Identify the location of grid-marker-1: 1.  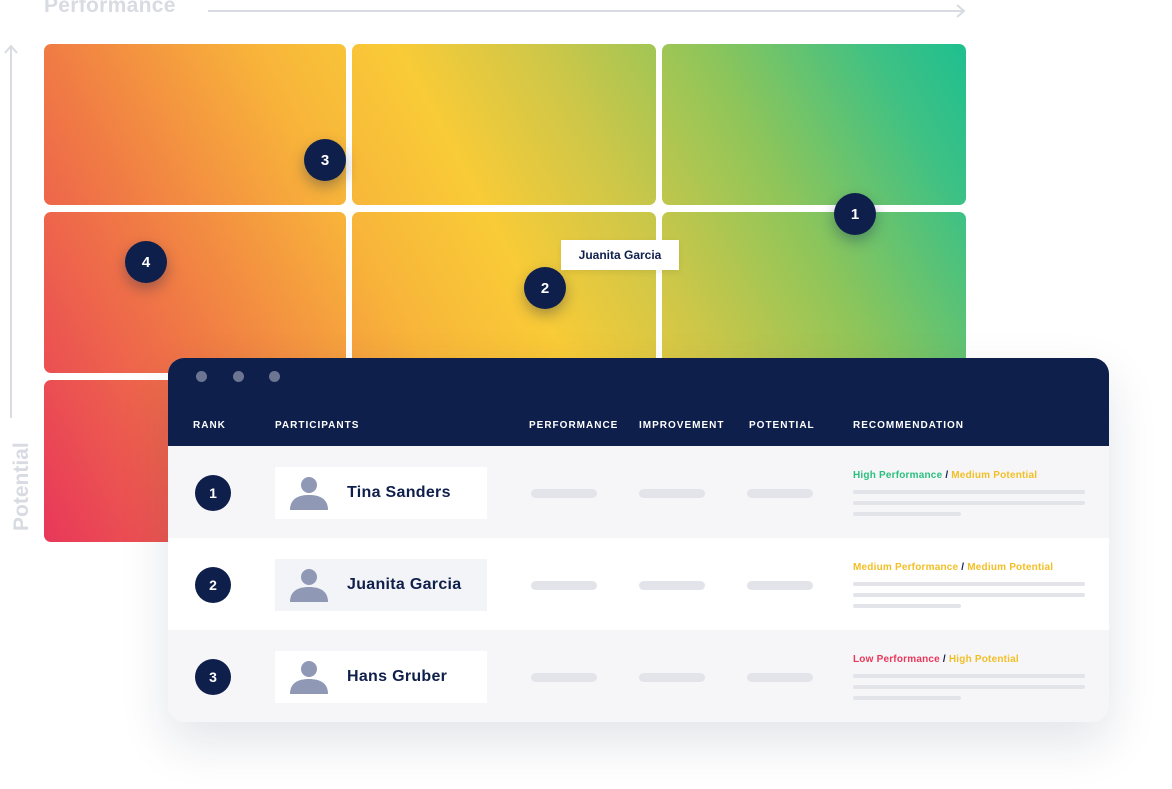
(855, 214).